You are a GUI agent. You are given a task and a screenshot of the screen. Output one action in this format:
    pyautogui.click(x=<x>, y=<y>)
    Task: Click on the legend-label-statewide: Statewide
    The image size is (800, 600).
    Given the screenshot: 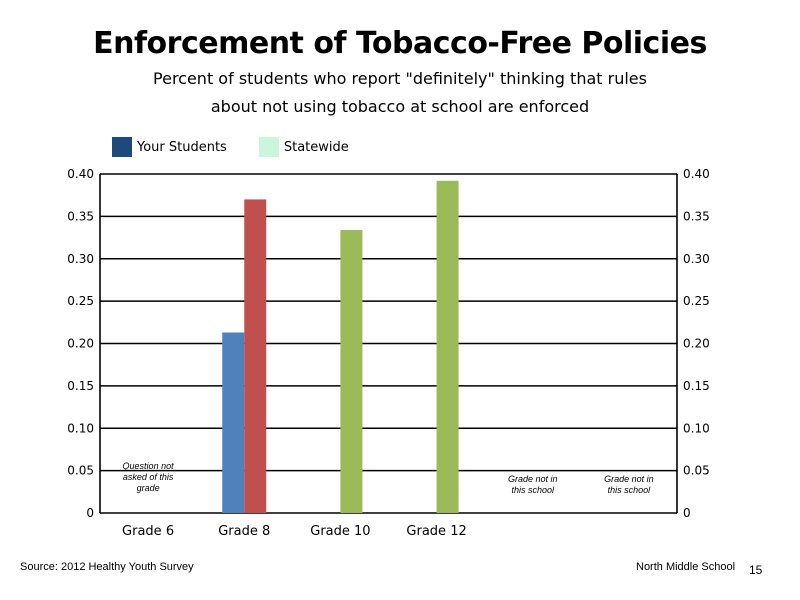 What is the action you would take?
    pyautogui.click(x=316, y=147)
    